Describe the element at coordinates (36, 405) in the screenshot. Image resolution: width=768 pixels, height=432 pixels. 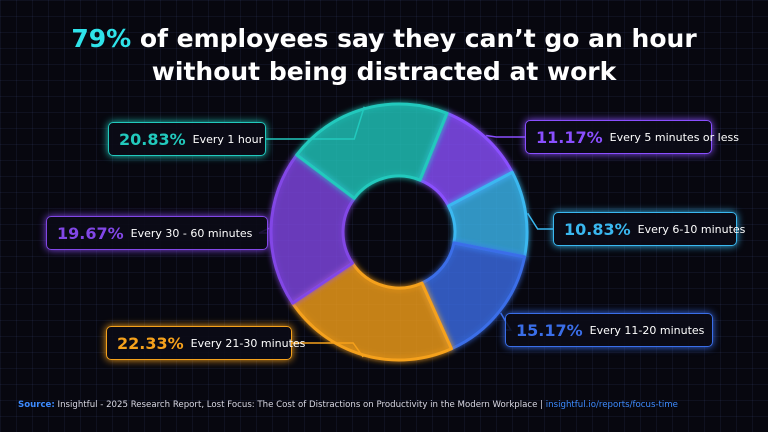
I see `source-label: Source:` at that location.